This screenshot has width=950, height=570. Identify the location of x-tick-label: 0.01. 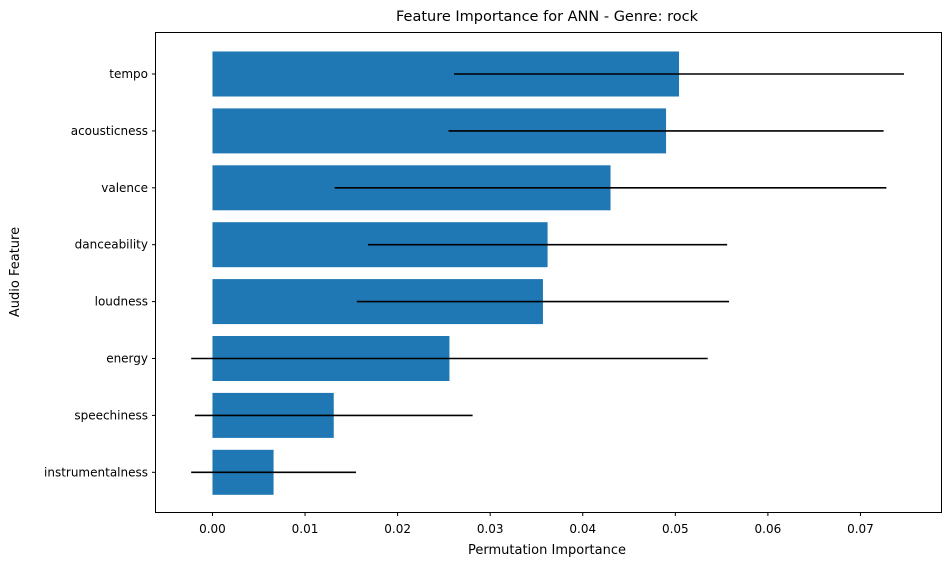
(305, 529).